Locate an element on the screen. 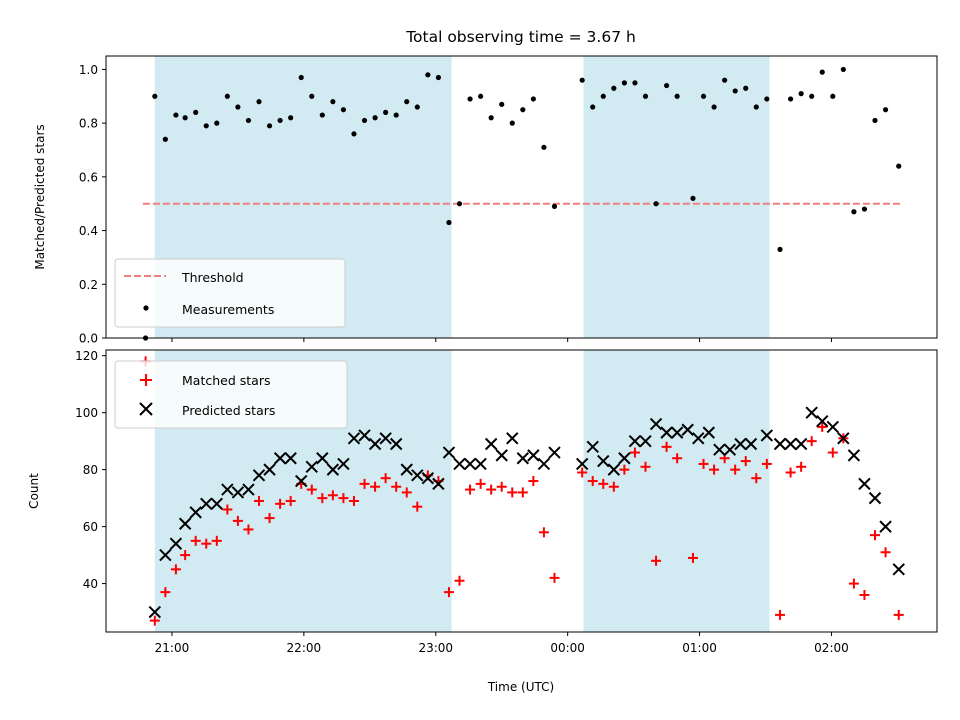 This screenshot has height=720, width=960. x-tick-label: 21:00 is located at coordinates (172, 648).